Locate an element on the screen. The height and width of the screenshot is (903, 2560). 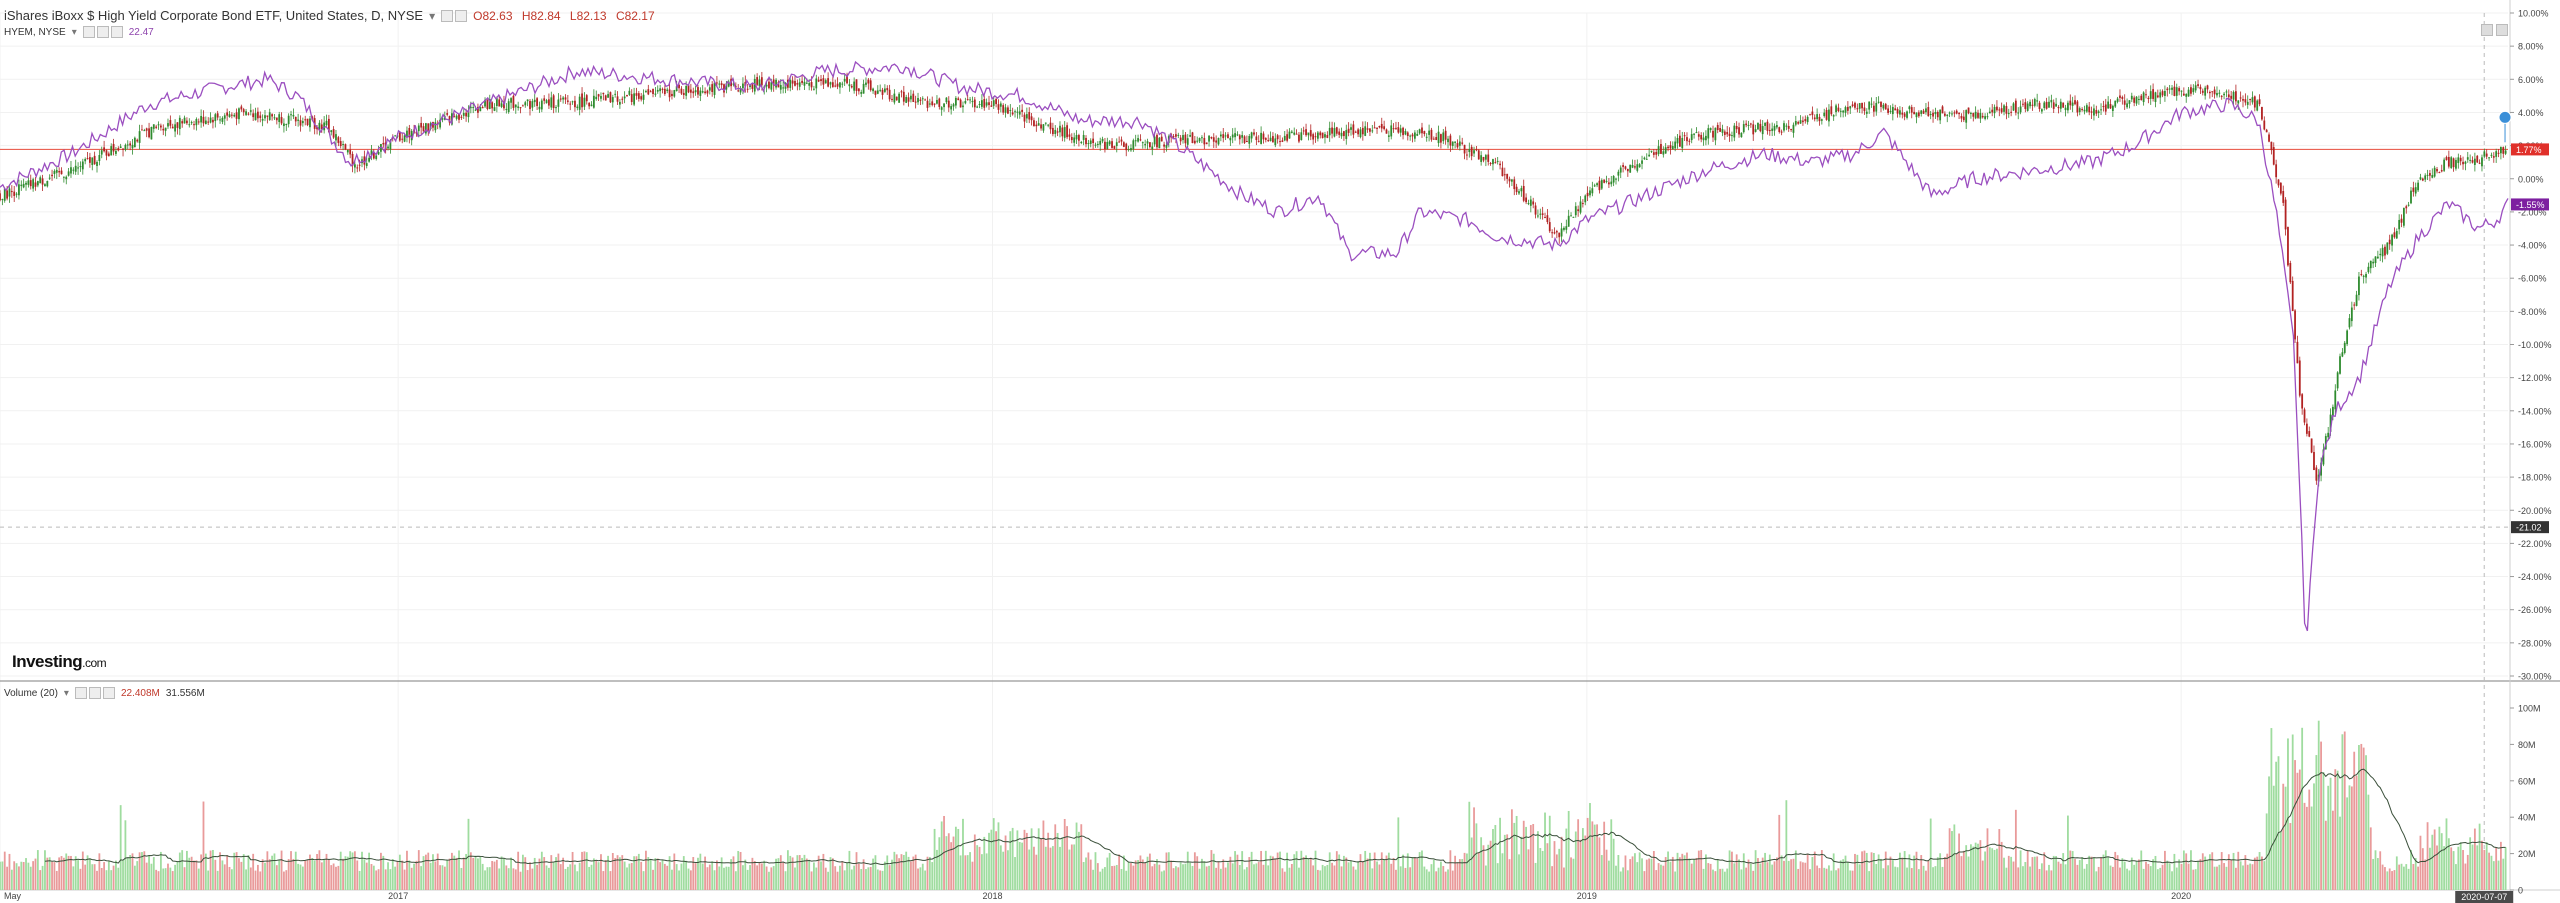
volume-hide-icon is located at coordinates (94, 693).